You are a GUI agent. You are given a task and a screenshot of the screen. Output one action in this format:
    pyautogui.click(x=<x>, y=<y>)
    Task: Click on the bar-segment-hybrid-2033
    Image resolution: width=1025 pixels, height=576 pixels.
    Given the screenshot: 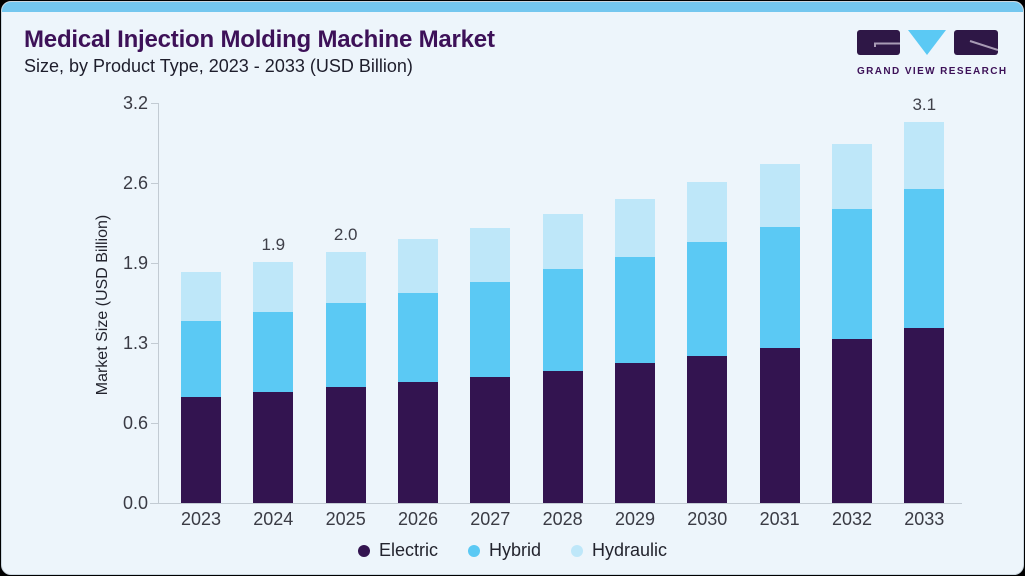 What is the action you would take?
    pyautogui.click(x=924, y=259)
    